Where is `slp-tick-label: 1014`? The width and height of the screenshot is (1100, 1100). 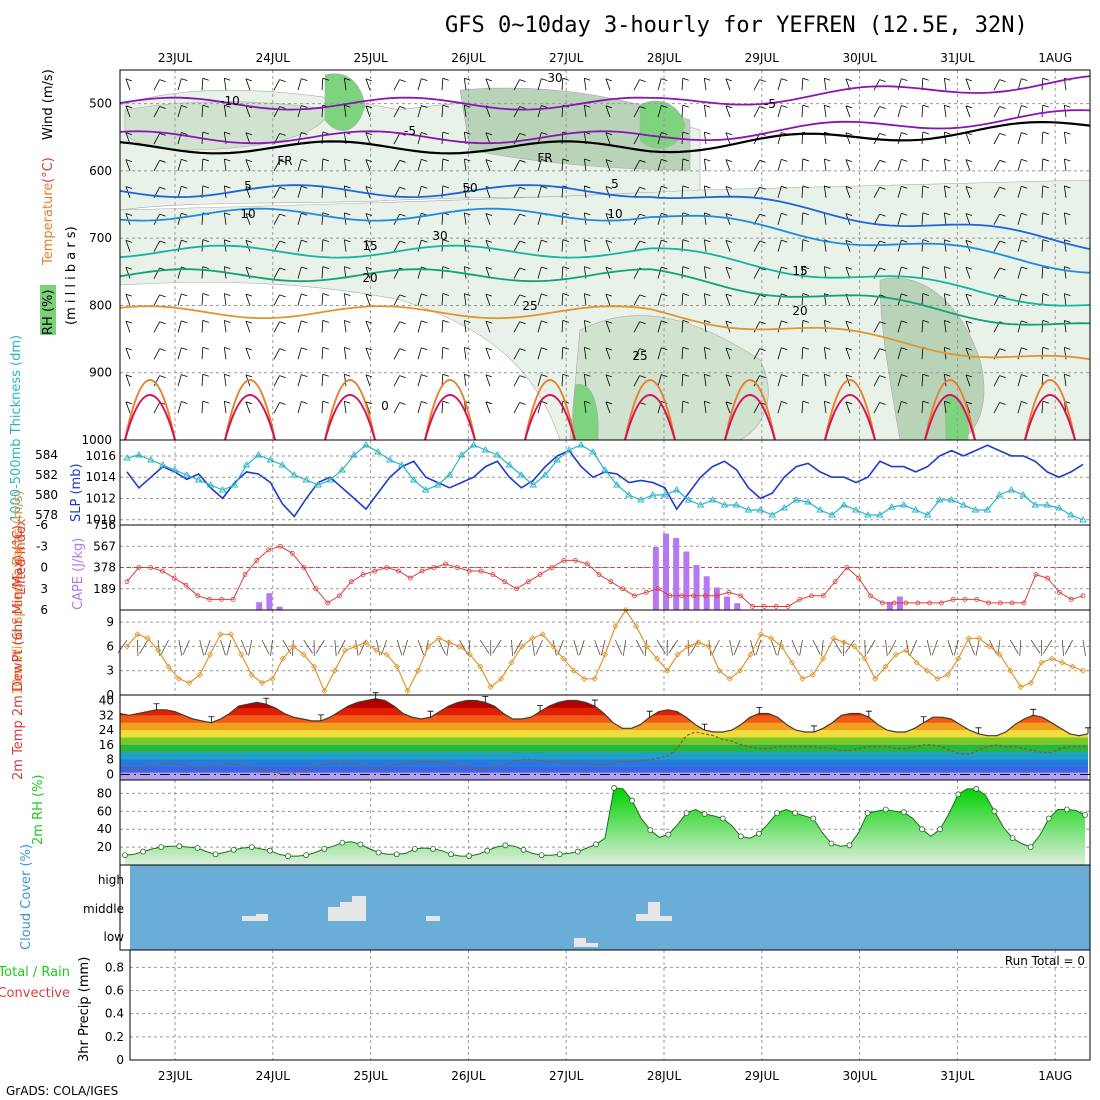
slp-tick-label: 1014 is located at coordinates (100, 477).